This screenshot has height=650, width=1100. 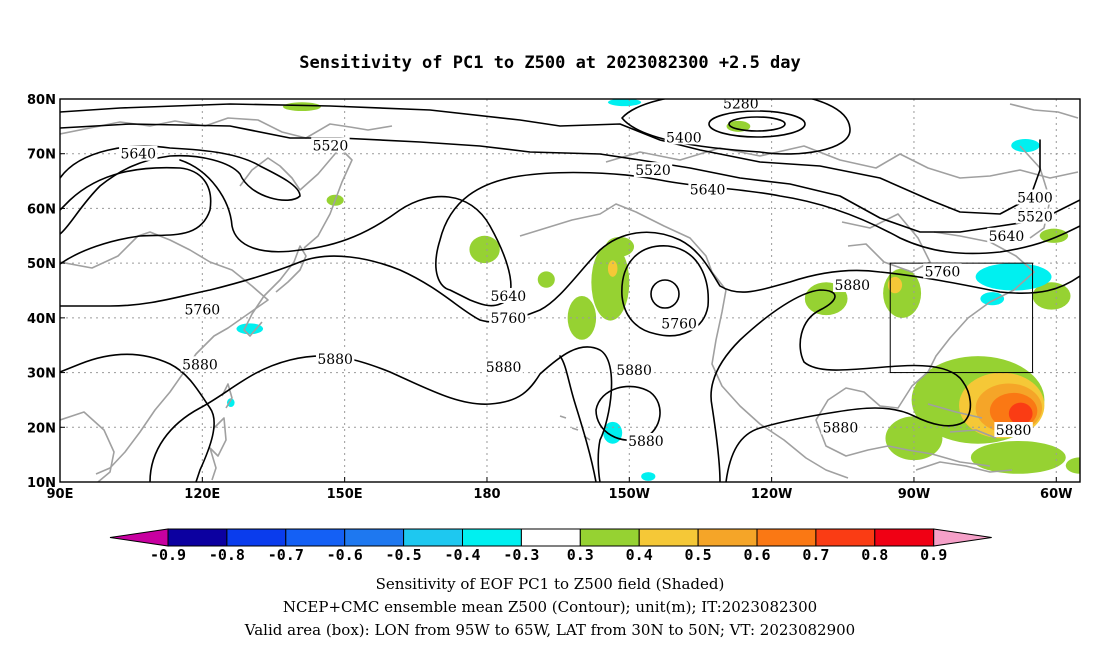 I want to click on contour-label-6: 5640, so click(x=138, y=155).